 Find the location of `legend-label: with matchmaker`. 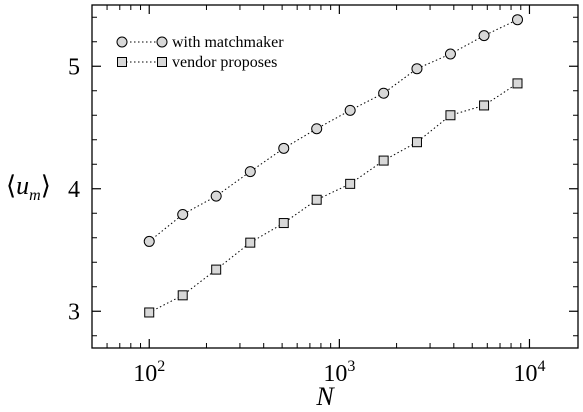

legend-label: with matchmaker is located at coordinates (228, 42).